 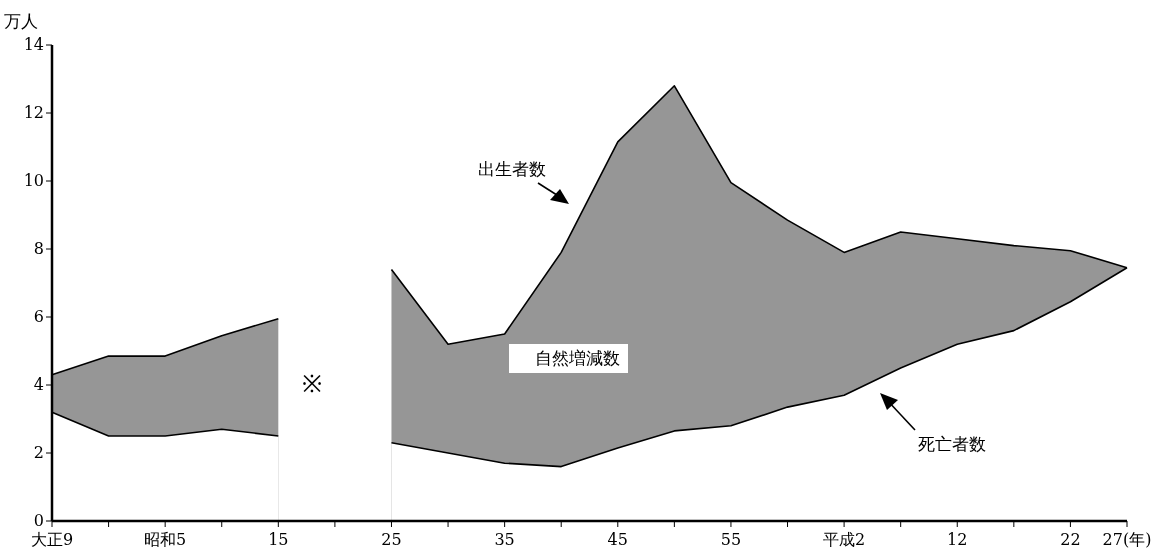 I want to click on annotation: ※, so click(x=312, y=384).